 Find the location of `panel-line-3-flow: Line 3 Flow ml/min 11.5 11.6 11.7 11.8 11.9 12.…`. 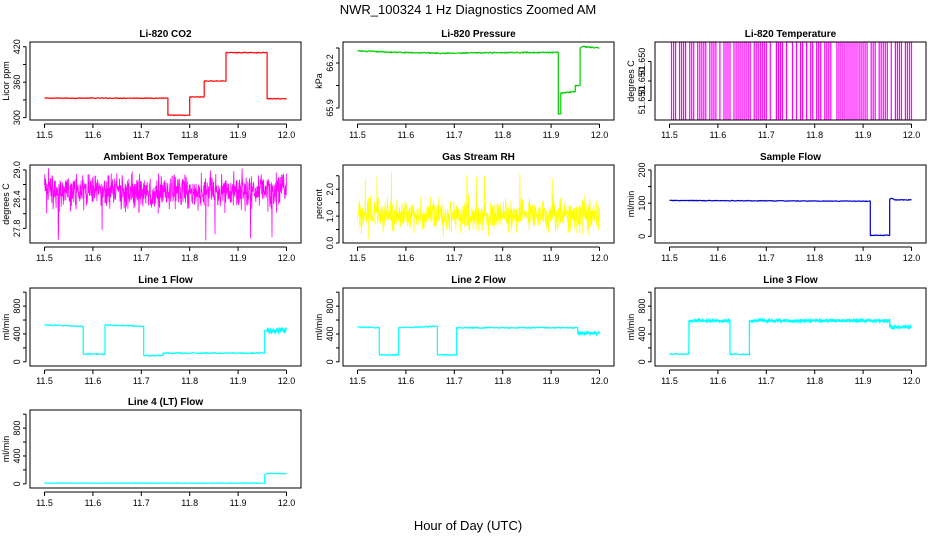

panel-line-3-flow: Line 3 Flow ml/min 11.5 11.6 11.7 11.8 11.9 12.… is located at coordinates (776, 330).